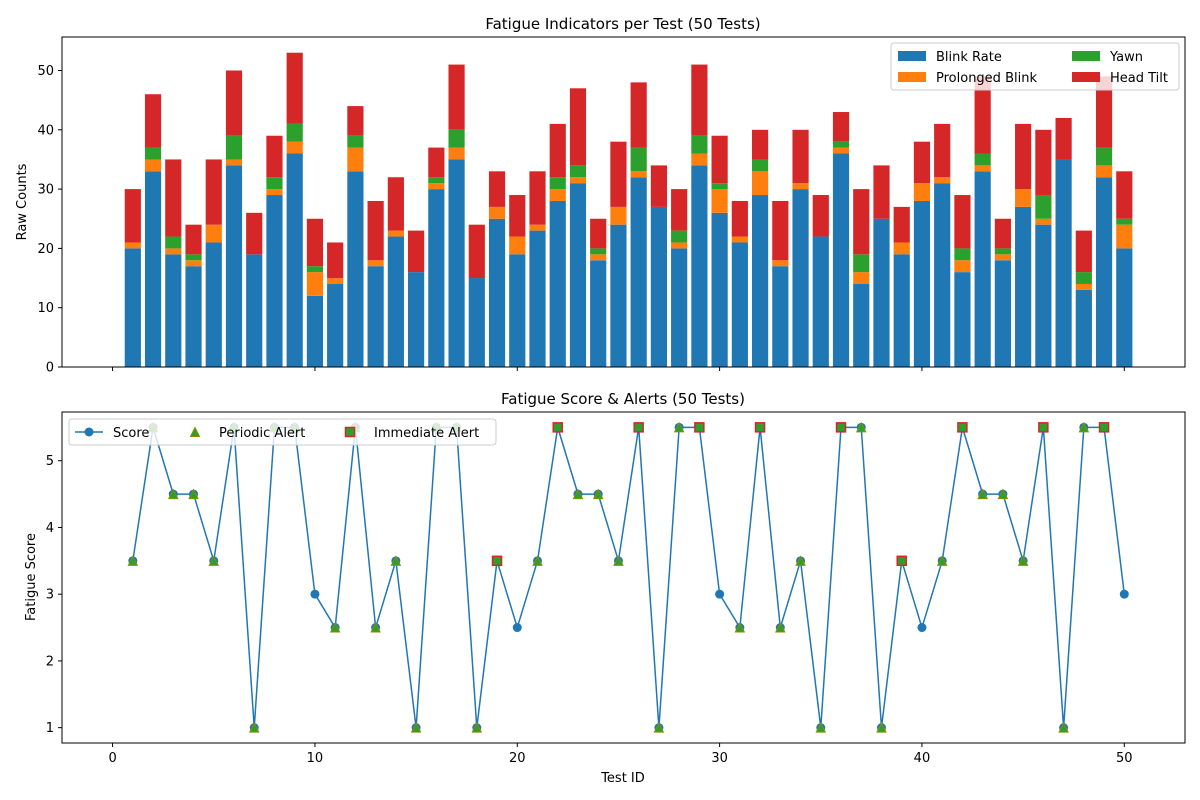 This screenshot has height=800, width=1200. What do you see at coordinates (623, 399) in the screenshot?
I see `bottom-chart-title: Fatigue Score & Alerts (50 Tests)` at bounding box center [623, 399].